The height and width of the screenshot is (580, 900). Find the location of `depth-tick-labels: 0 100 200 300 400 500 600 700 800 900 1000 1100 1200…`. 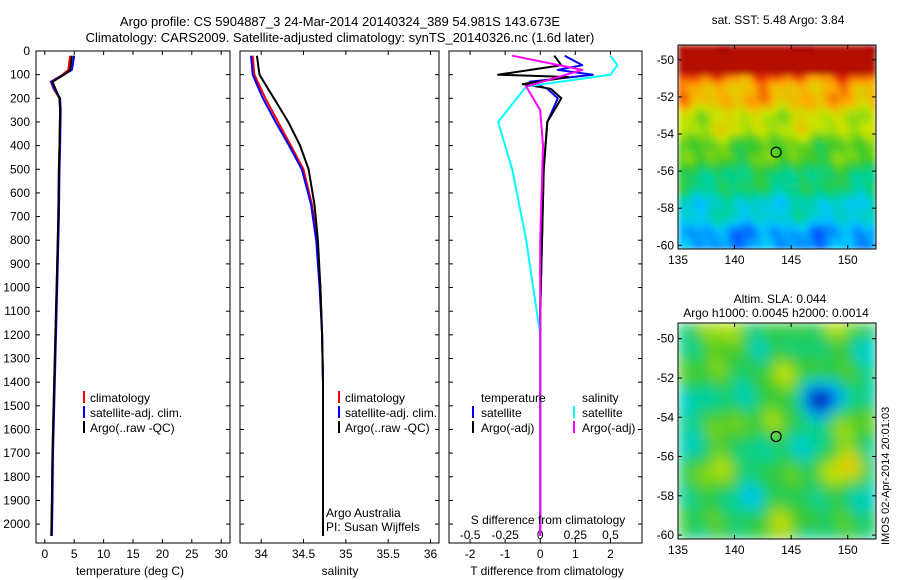

depth-tick-labels: 0 100 200 300 400 500 600 700 800 900 1000 1100 1200… is located at coordinates (16, 287).